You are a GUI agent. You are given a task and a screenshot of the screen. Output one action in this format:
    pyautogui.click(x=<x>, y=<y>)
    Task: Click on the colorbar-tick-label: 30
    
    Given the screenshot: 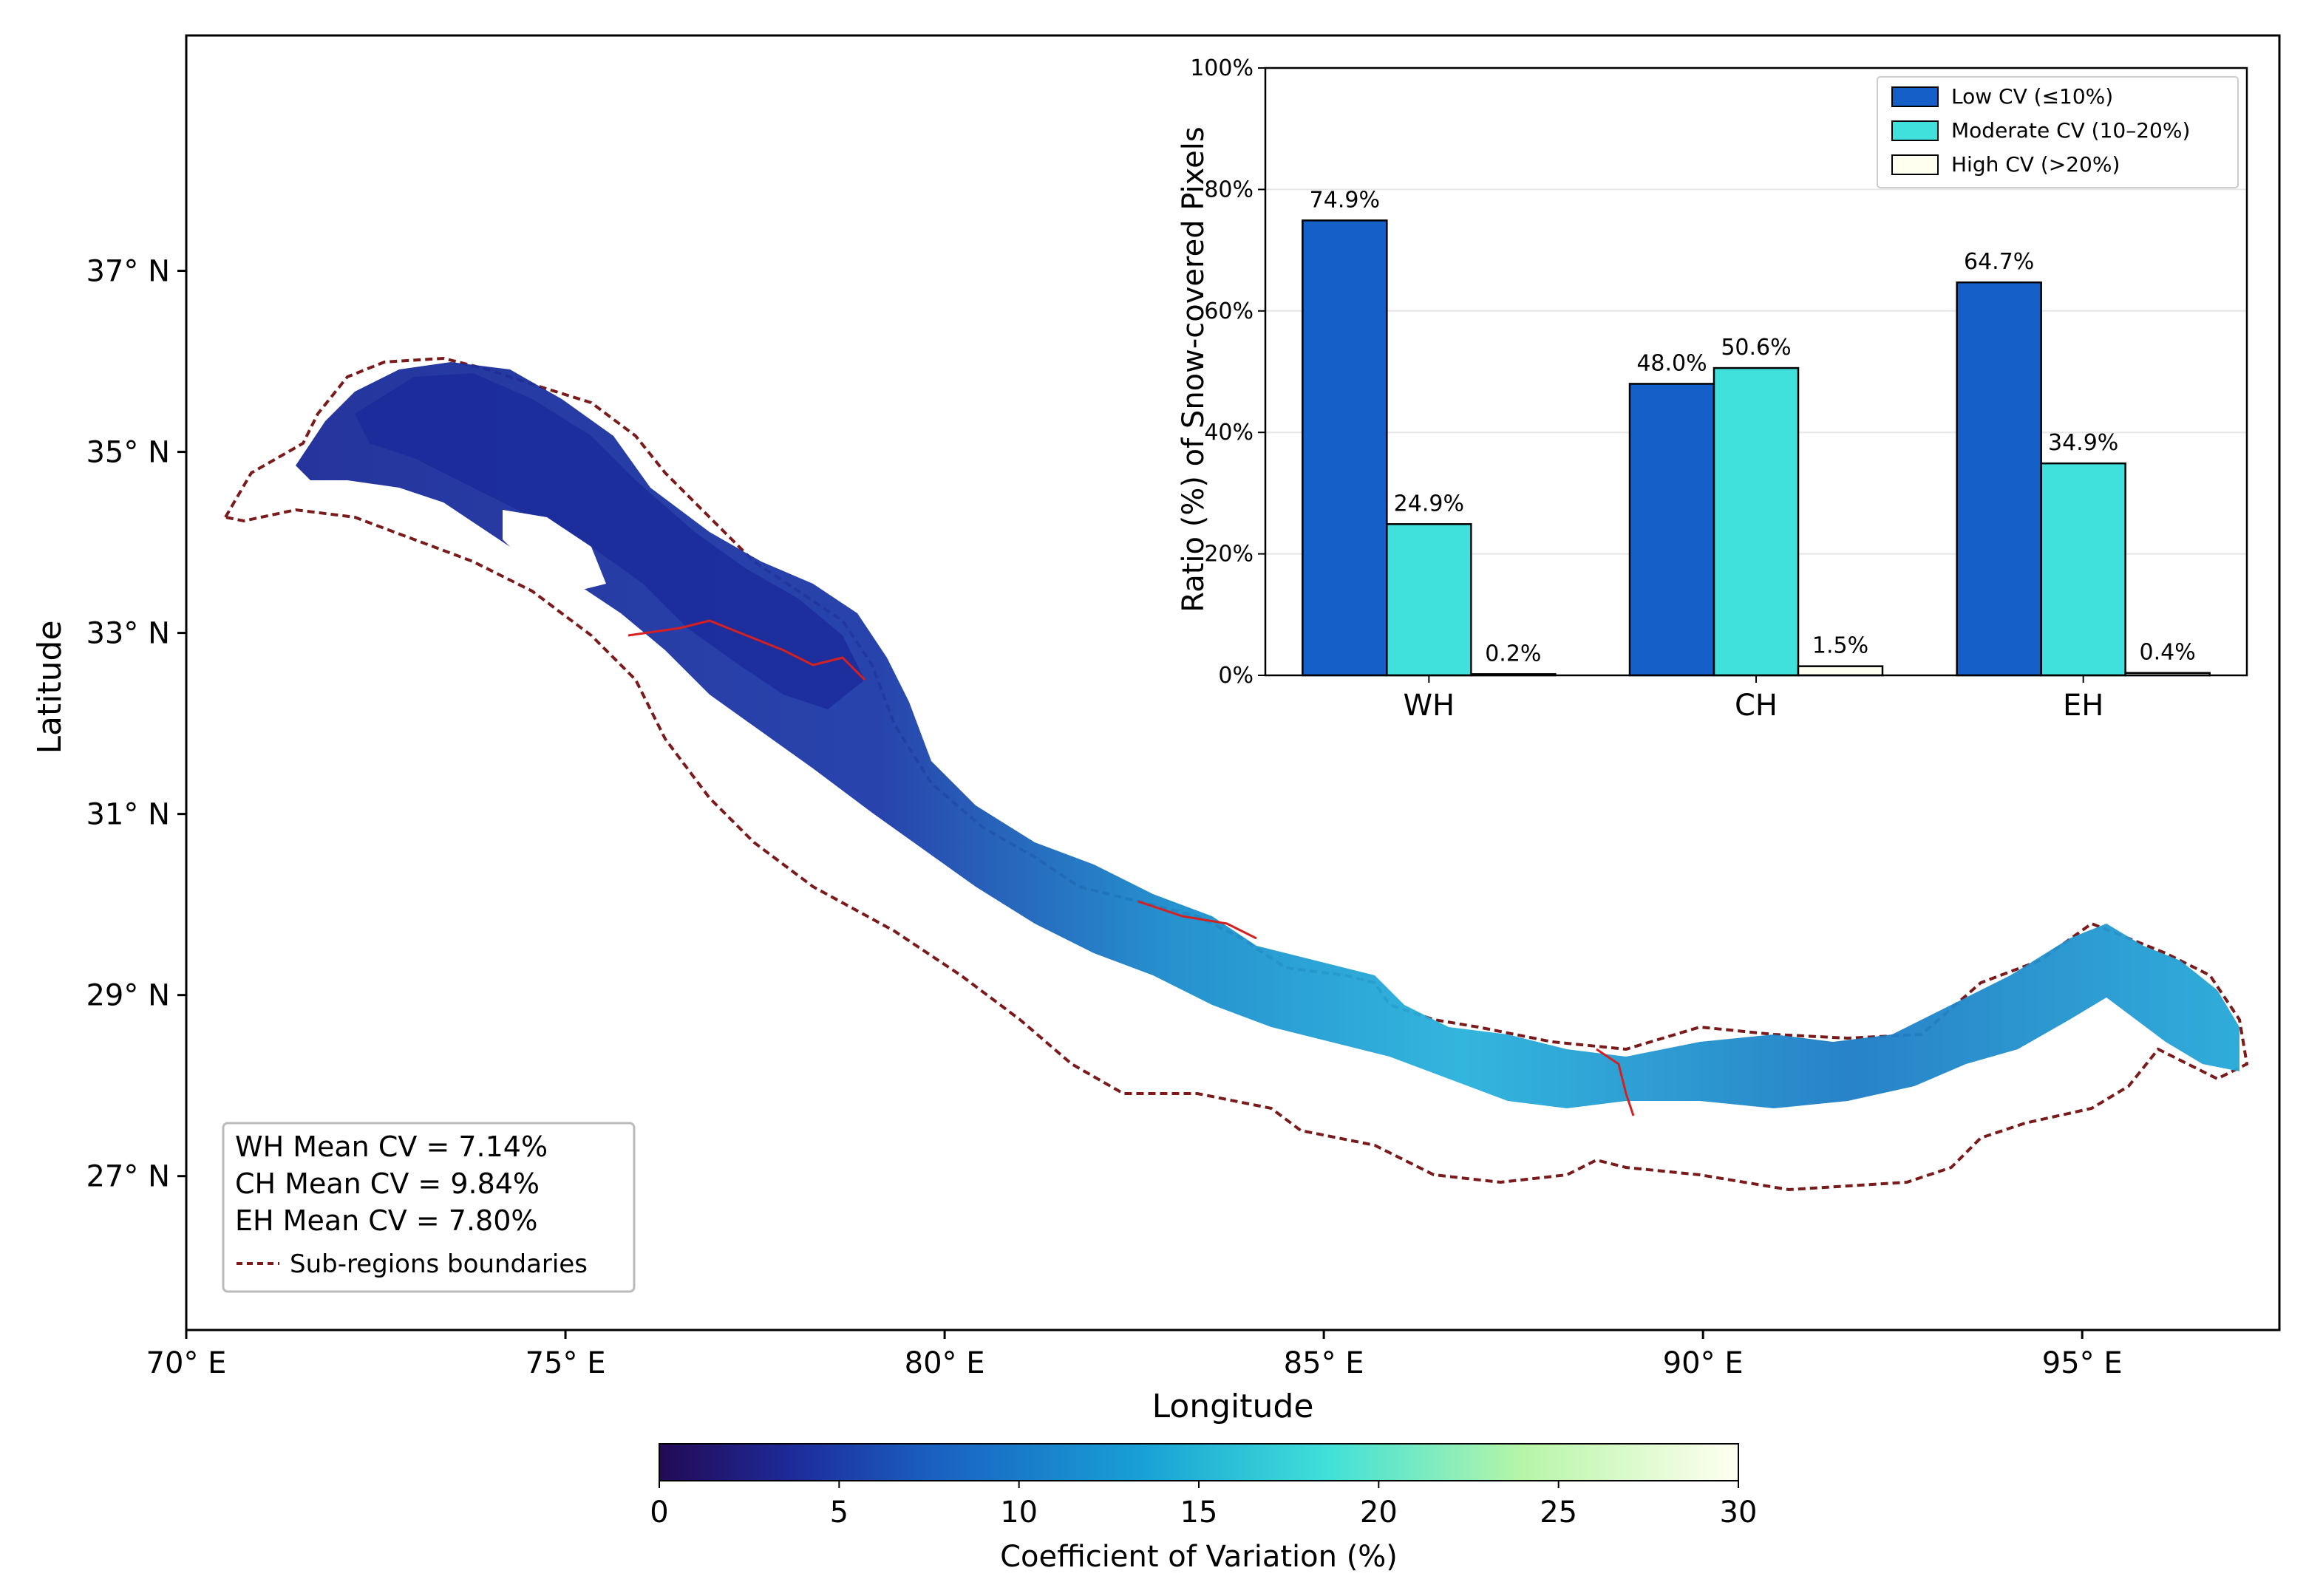 What is the action you would take?
    pyautogui.click(x=1739, y=1513)
    